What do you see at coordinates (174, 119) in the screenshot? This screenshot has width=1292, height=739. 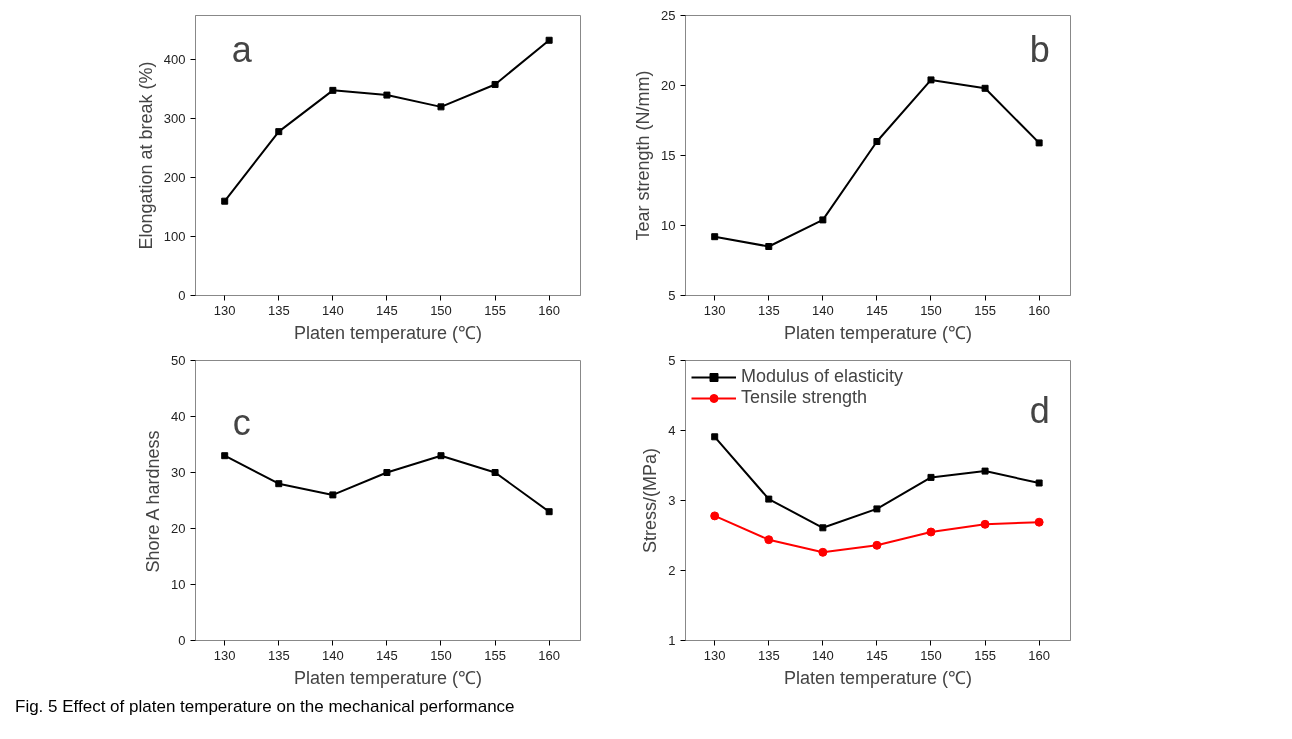 I see `y-tick-label: 300` at bounding box center [174, 119].